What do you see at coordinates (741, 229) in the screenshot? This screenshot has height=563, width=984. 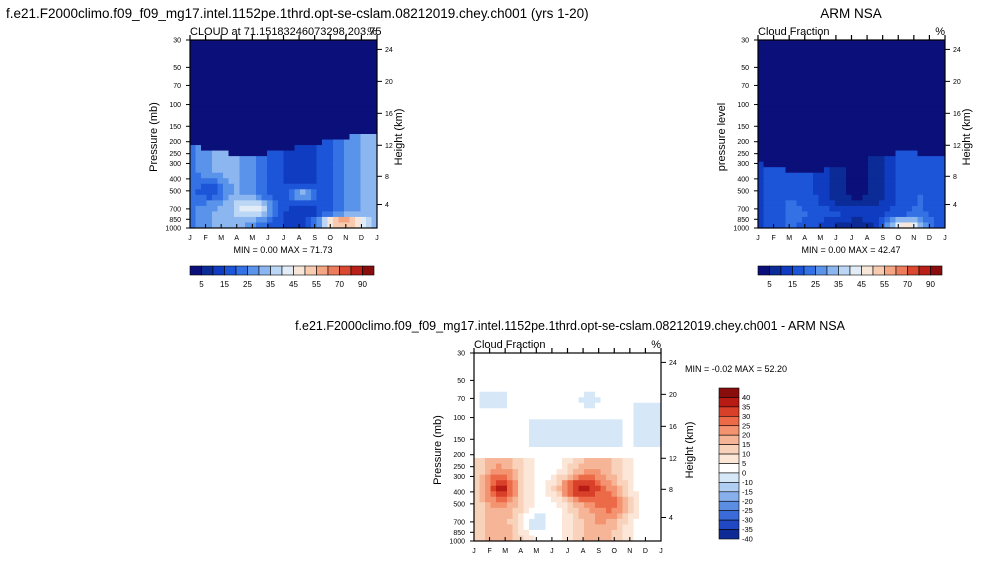 I see `p2-ytick-label: 1000` at bounding box center [741, 229].